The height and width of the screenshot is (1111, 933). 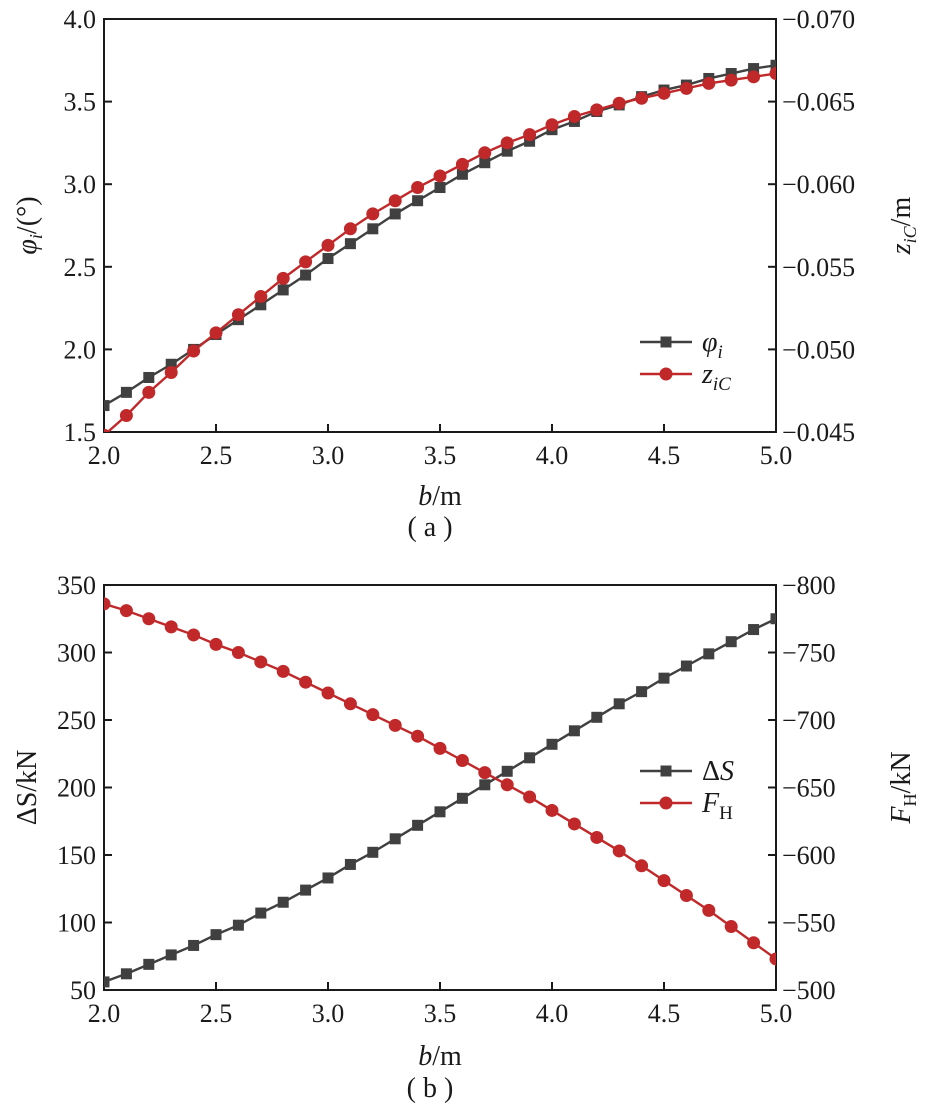 What do you see at coordinates (440, 455) in the screenshot?
I see `x-tick-label: 3.5` at bounding box center [440, 455].